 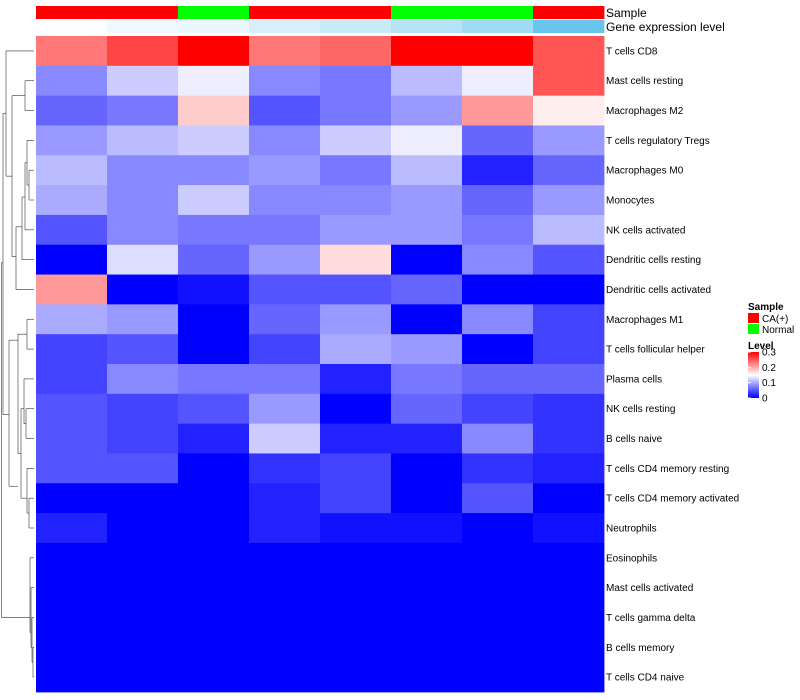 I want to click on row-label: Dendritic cells activated, so click(x=658, y=290).